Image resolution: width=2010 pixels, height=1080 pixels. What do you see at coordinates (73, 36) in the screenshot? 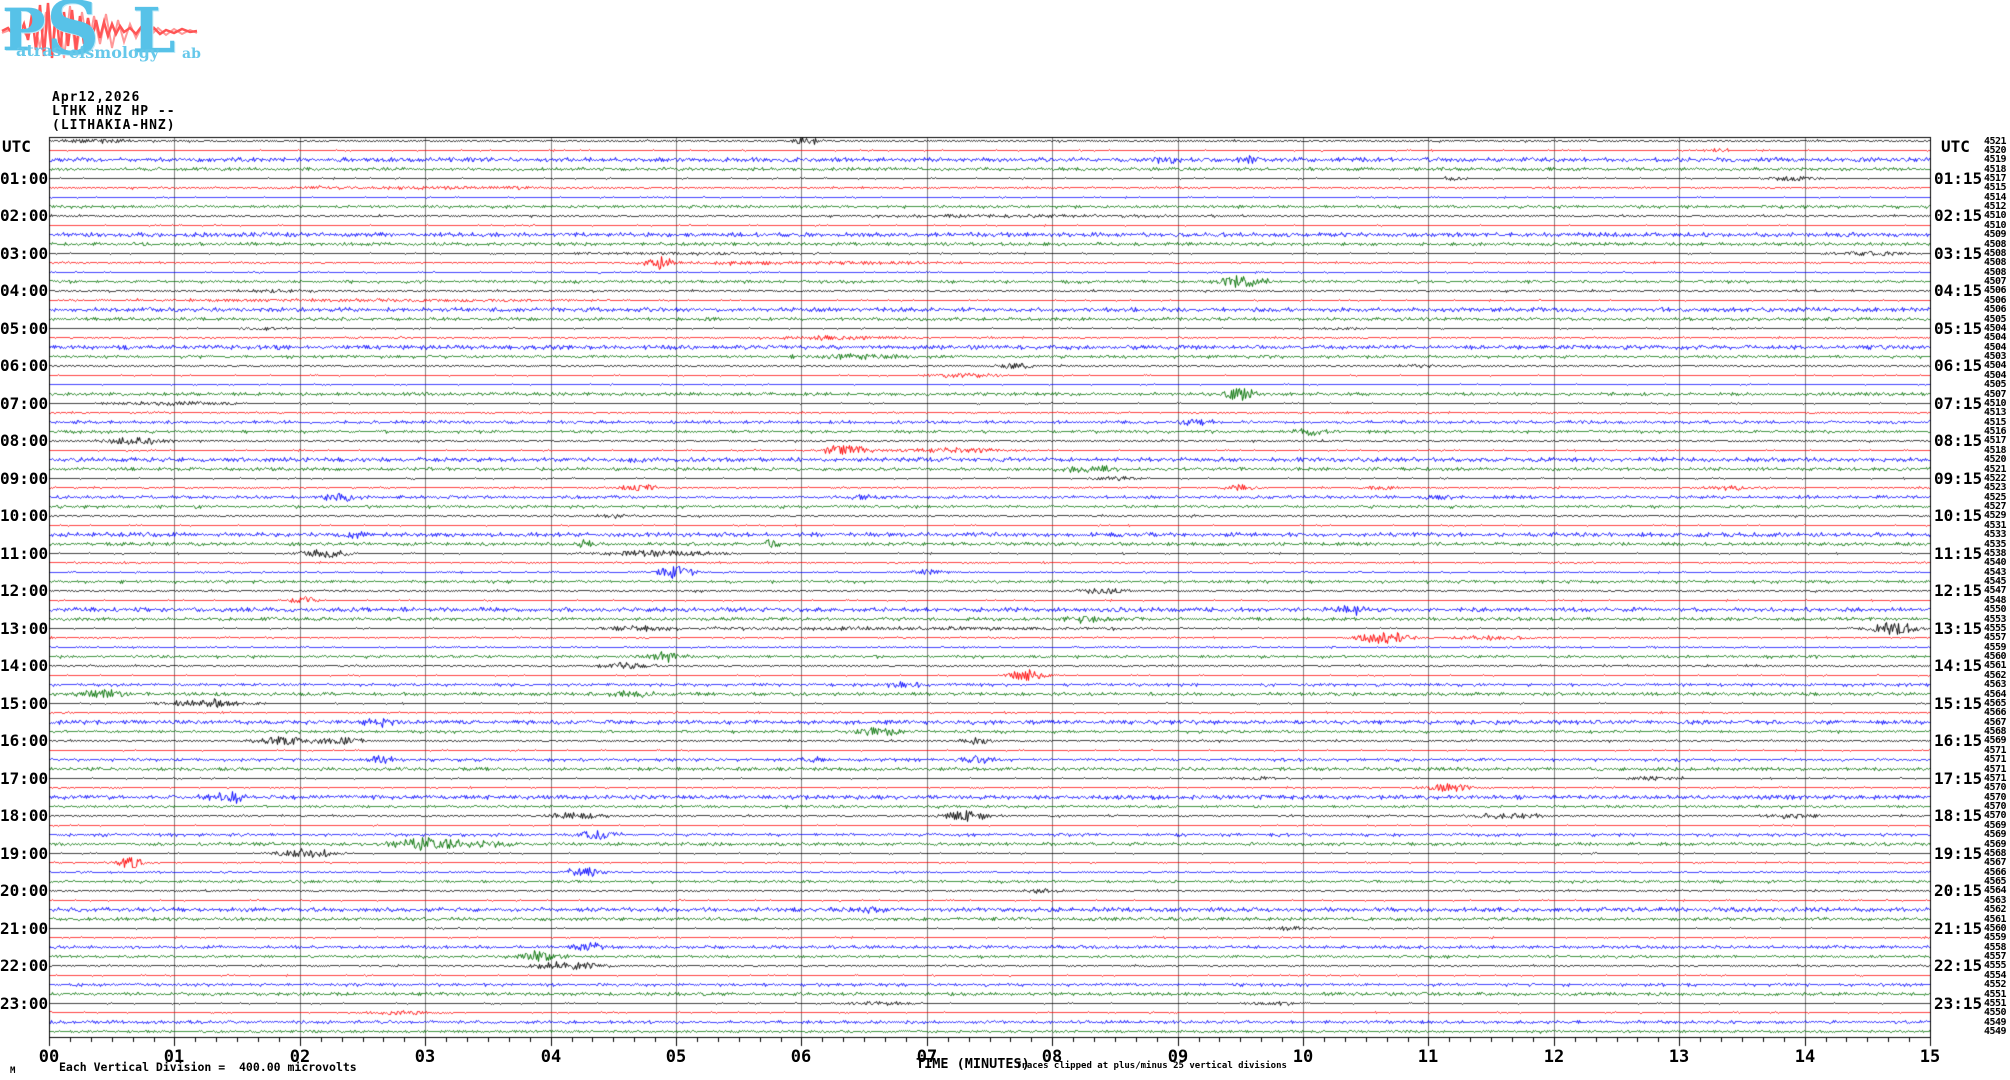
I see `logo-letter-s: S` at bounding box center [73, 36].